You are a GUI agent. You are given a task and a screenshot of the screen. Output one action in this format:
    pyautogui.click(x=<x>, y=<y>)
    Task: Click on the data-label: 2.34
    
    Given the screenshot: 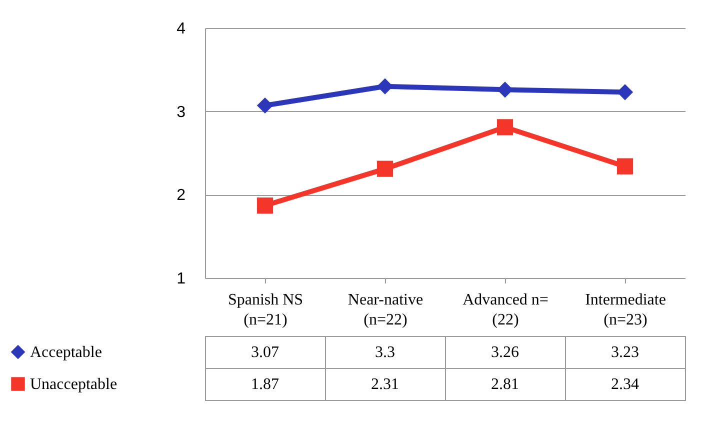 What is the action you would take?
    pyautogui.click(x=625, y=384)
    